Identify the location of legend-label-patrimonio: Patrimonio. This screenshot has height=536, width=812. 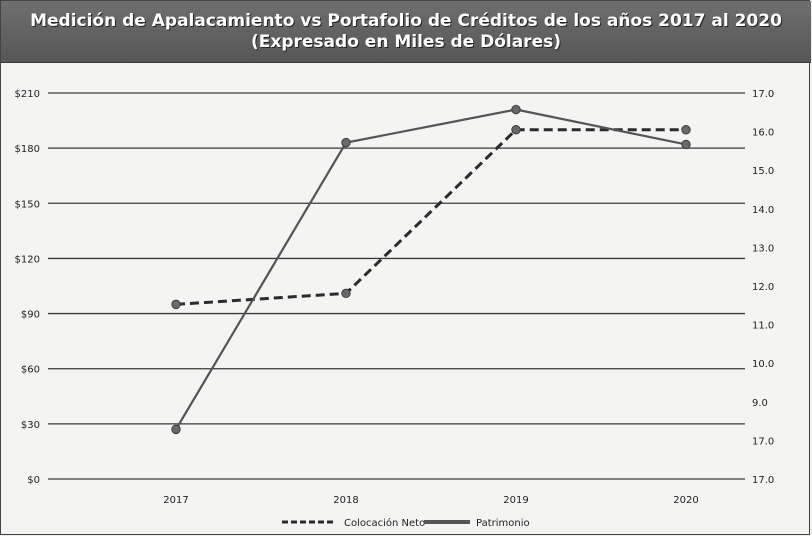
(503, 523).